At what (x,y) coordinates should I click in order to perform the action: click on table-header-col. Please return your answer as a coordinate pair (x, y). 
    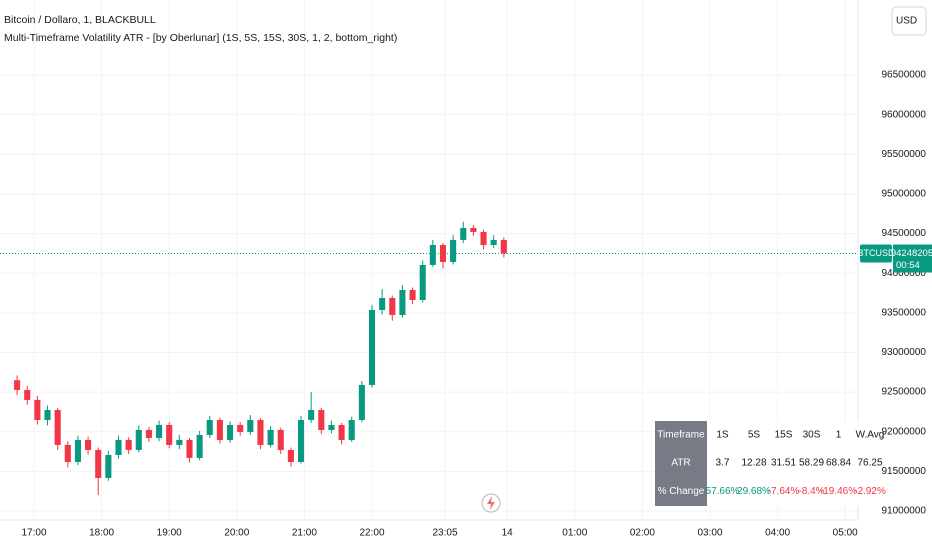
    Looking at the image, I should click on (681, 463).